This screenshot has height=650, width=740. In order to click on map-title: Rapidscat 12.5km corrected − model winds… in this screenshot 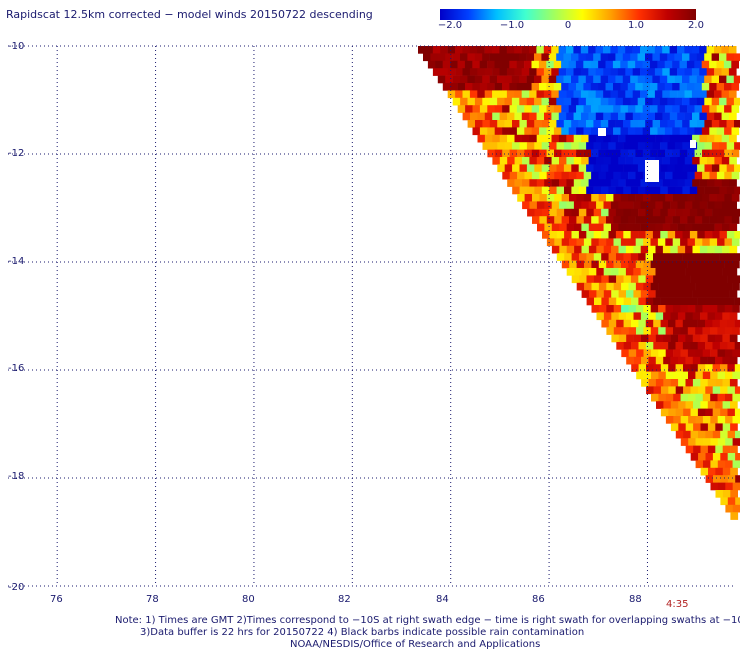, I will do `click(189, 14)`.